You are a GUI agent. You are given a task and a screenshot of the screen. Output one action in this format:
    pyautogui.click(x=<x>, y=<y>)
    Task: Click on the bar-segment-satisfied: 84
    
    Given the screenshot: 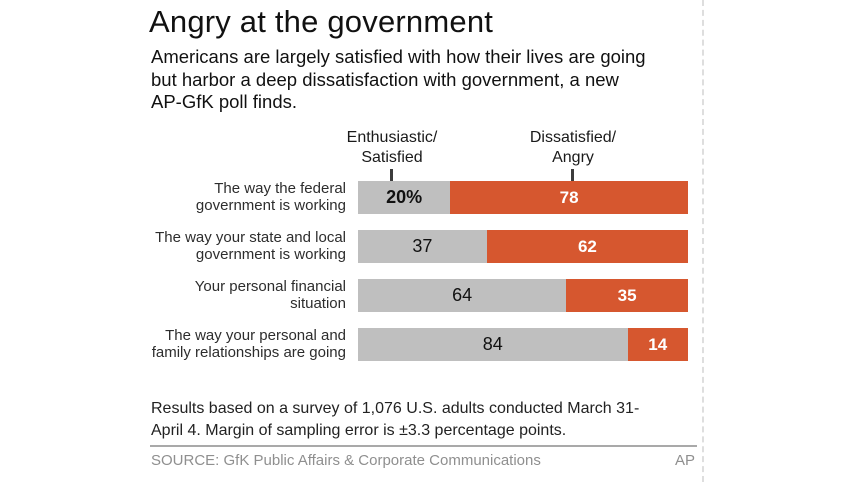 What is the action you would take?
    pyautogui.click(x=493, y=344)
    